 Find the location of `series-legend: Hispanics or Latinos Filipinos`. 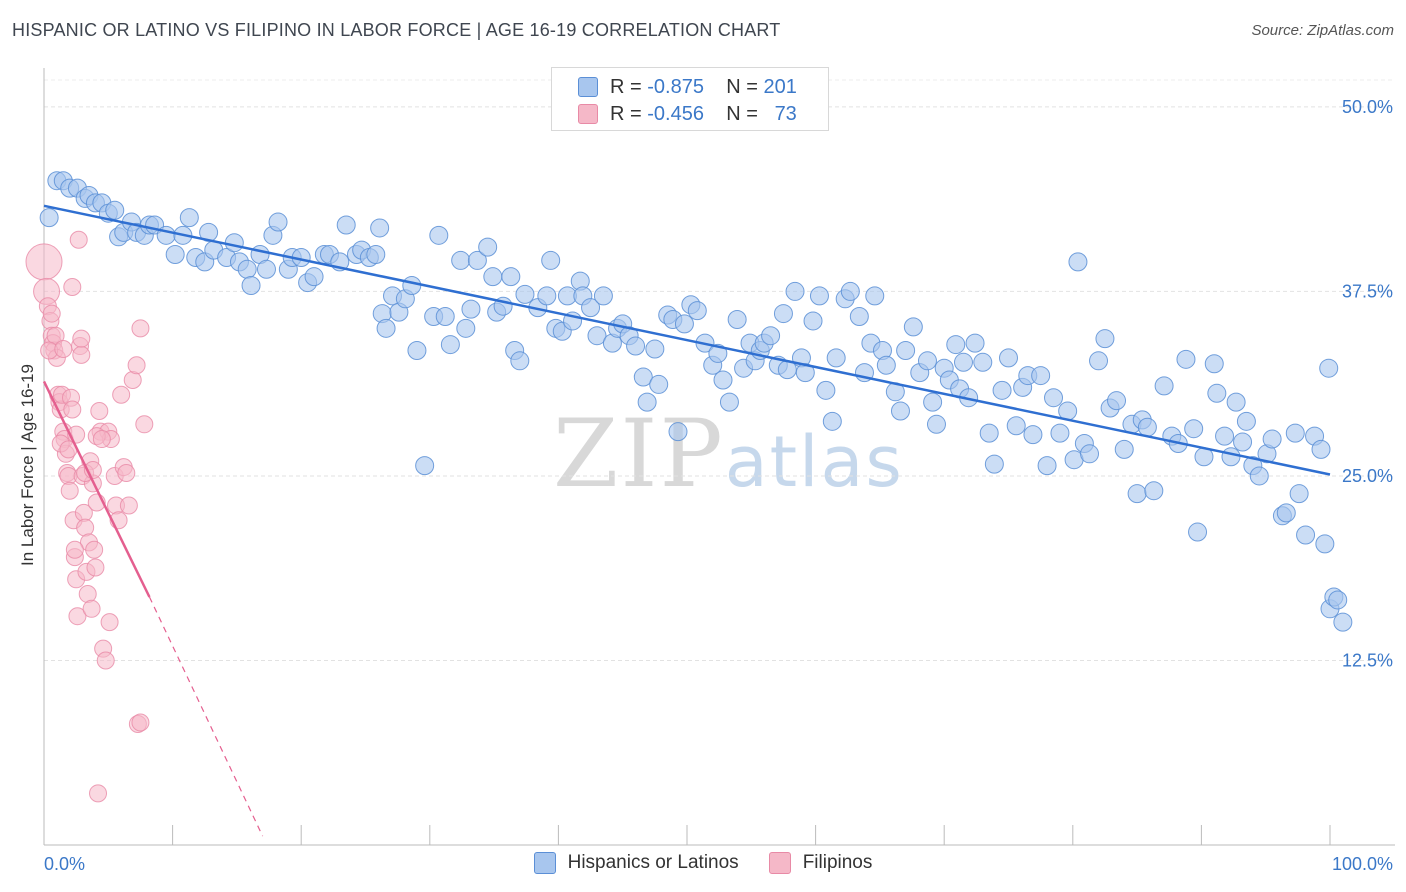

series-legend: Hispanics or Latinos Filipinos is located at coordinates (703, 863).